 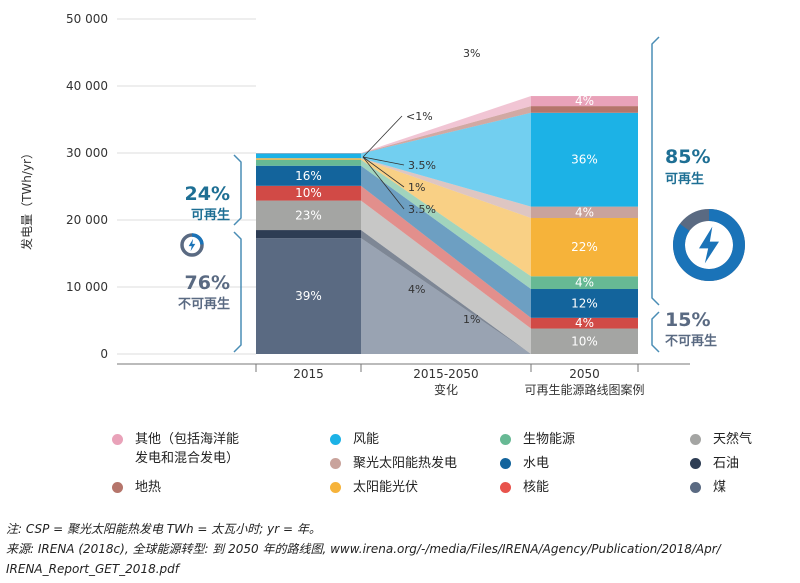 What do you see at coordinates (210, 215) in the screenshot?
I see `left-renewable-label: 可再生` at bounding box center [210, 215].